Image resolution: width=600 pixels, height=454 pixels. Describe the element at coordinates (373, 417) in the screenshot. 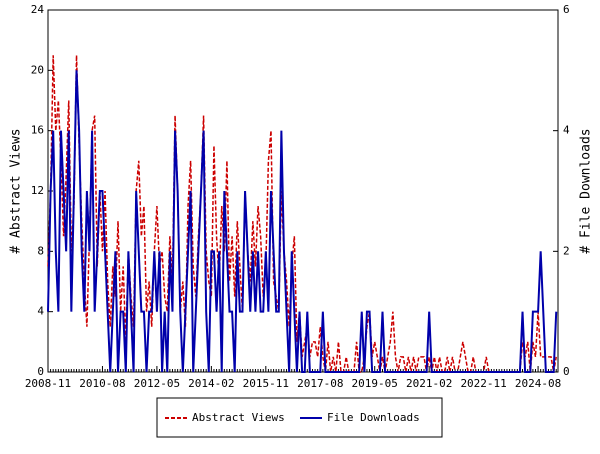

I see `legend-label: File Downloads` at that location.